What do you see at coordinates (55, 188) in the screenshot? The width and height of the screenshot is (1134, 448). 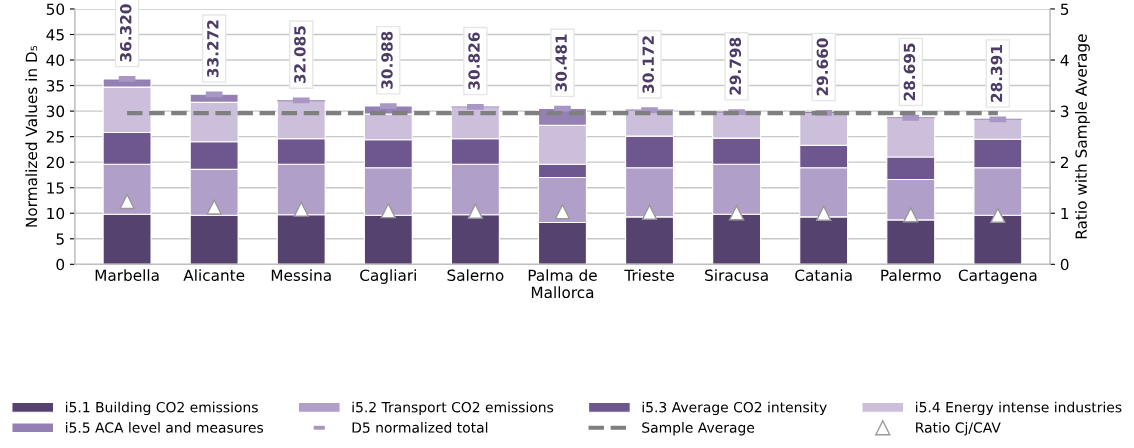 I see `y-tick-label: 15` at bounding box center [55, 188].